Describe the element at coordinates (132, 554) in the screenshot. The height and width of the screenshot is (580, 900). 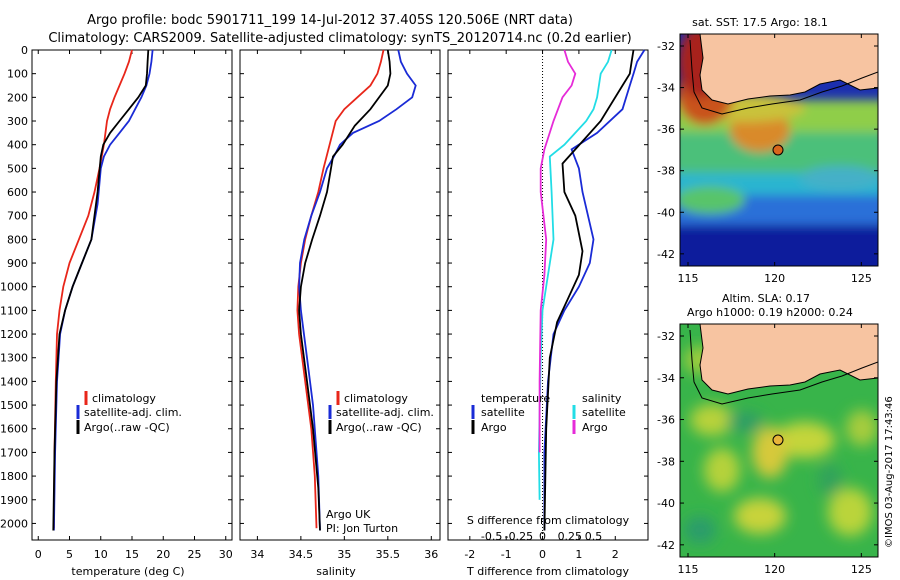
I see `x-tick-label: 15` at that location.